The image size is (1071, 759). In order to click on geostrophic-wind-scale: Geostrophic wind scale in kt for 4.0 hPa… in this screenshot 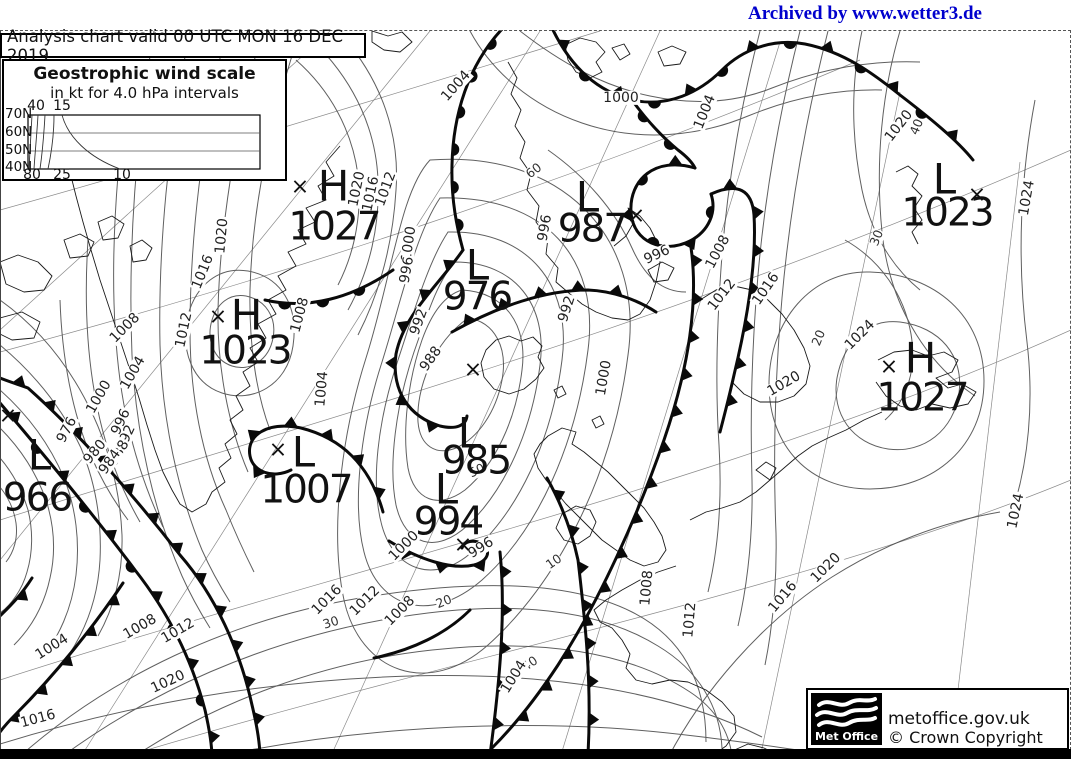, I will do `click(144, 121)`.